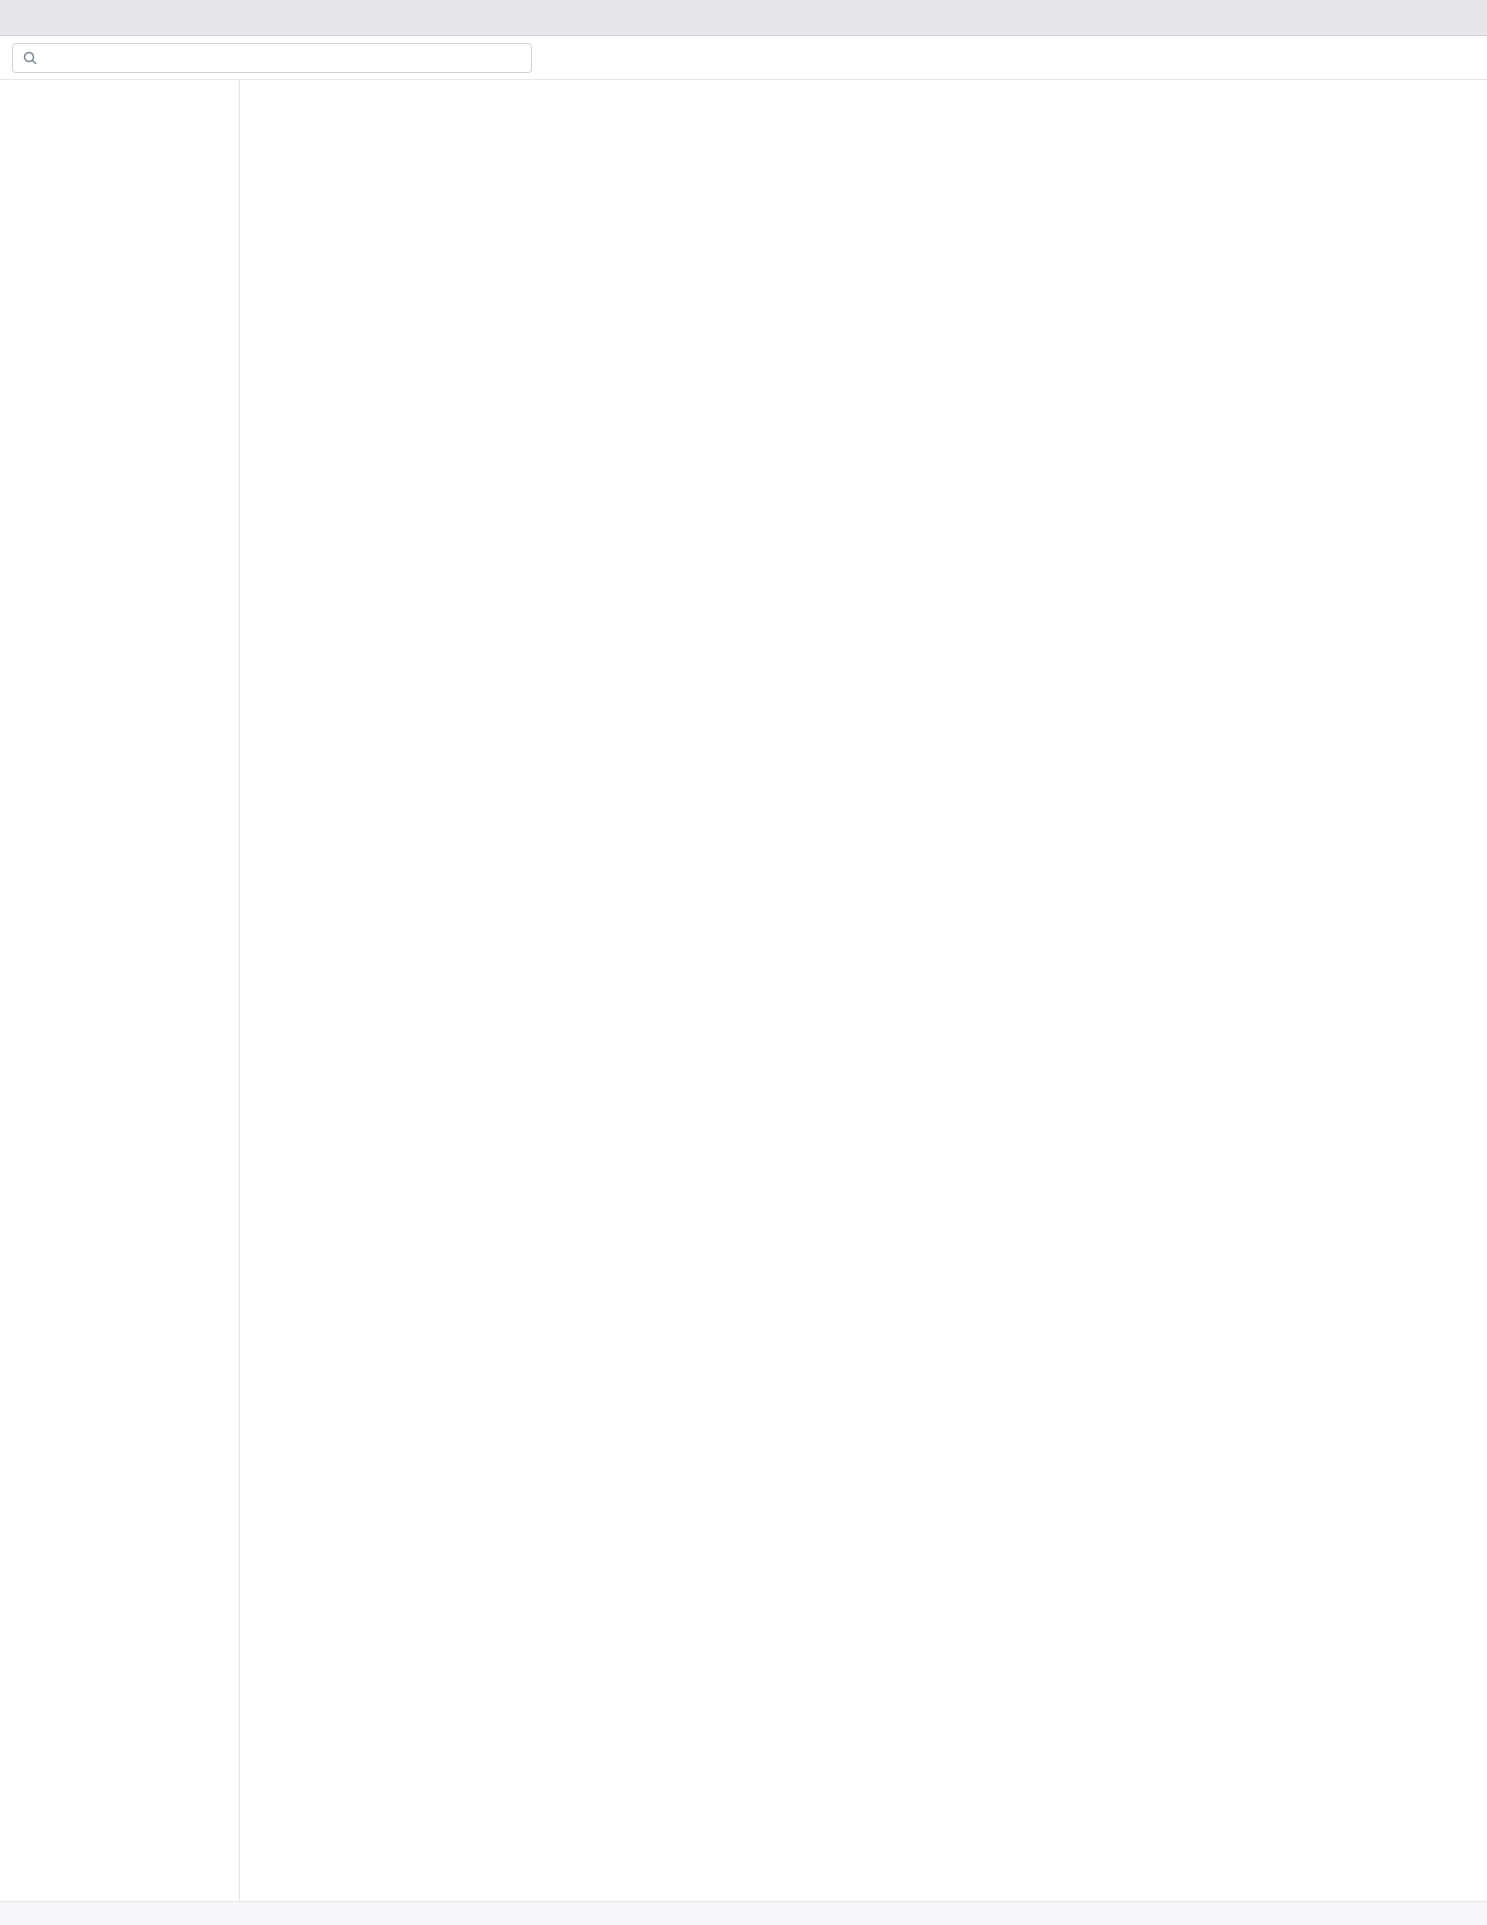 This screenshot has width=1487, height=1925. I want to click on main-note, so click(863, 148).